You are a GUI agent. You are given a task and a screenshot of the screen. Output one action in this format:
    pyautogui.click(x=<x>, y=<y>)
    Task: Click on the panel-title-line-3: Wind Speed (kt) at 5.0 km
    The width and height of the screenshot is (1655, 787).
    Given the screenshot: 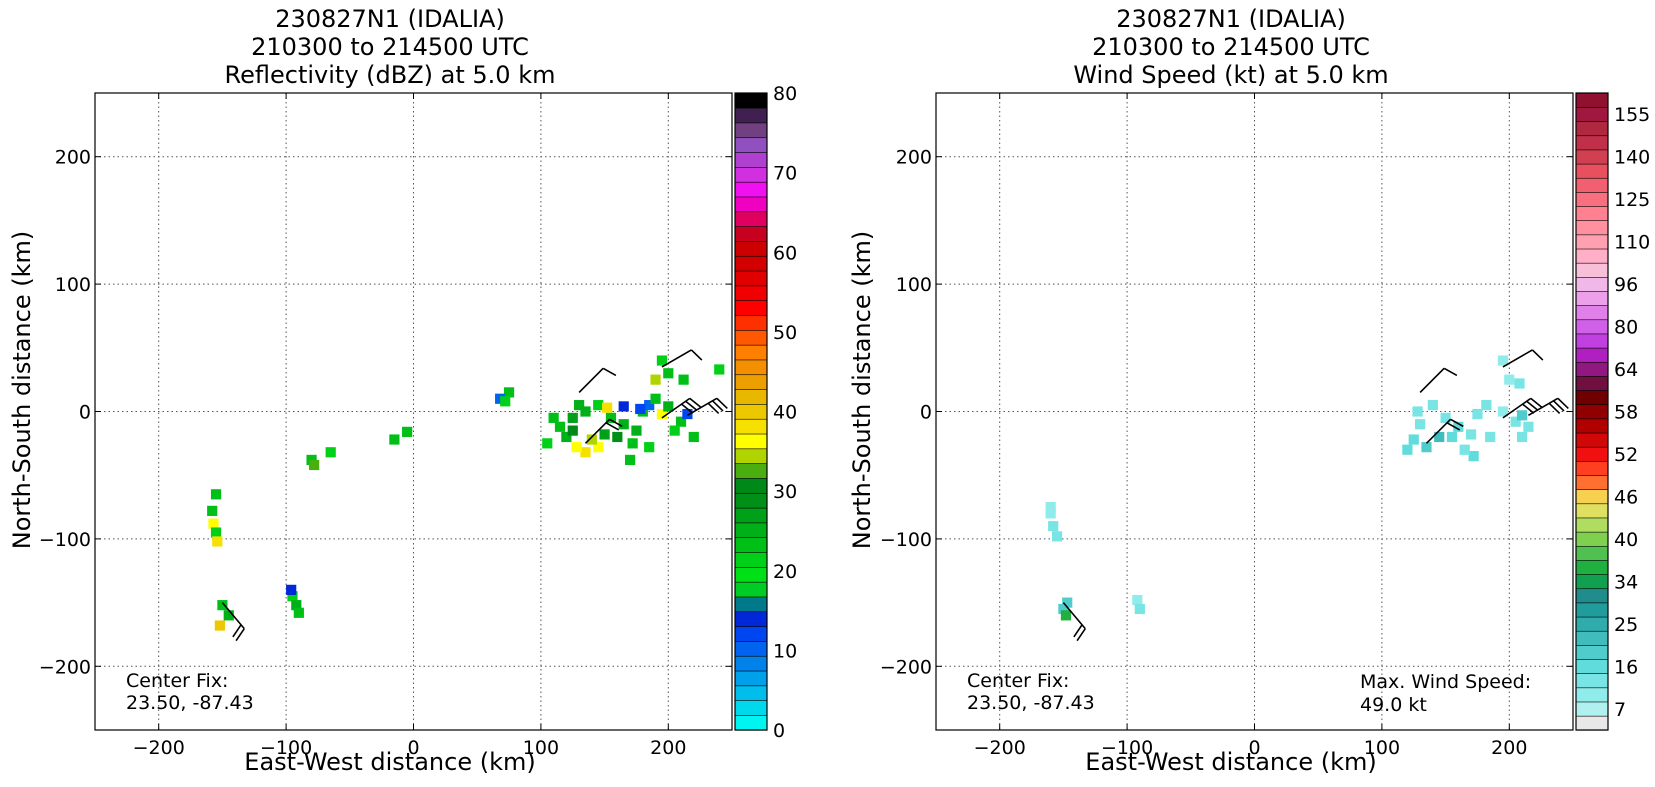 What is the action you would take?
    pyautogui.click(x=1230, y=75)
    